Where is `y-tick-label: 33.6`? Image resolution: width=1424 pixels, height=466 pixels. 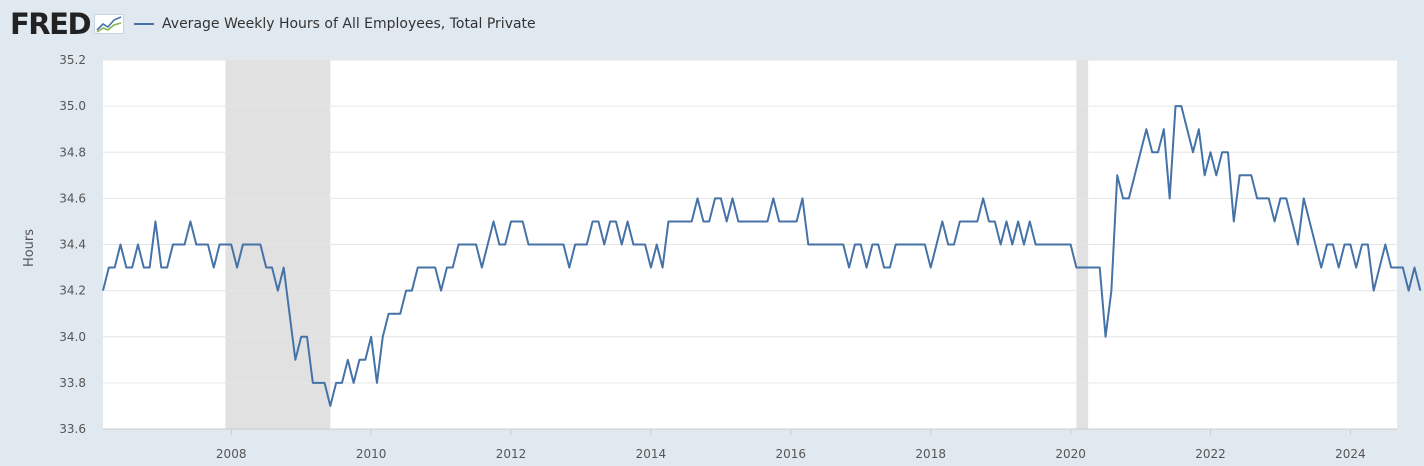 y-tick-label: 33.6 is located at coordinates (72, 429).